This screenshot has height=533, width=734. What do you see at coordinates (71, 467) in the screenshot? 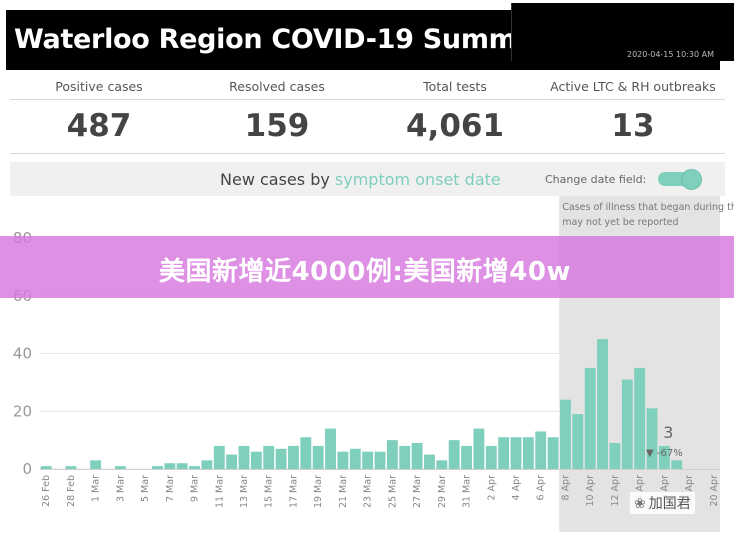
I see `bar-28-feb` at bounding box center [71, 467].